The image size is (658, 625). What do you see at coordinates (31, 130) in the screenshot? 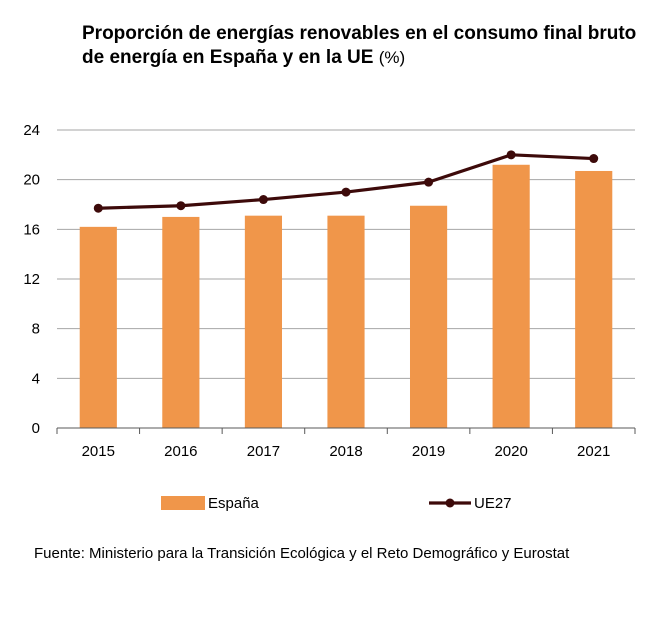
I see `y-tick-label: 24` at bounding box center [31, 130].